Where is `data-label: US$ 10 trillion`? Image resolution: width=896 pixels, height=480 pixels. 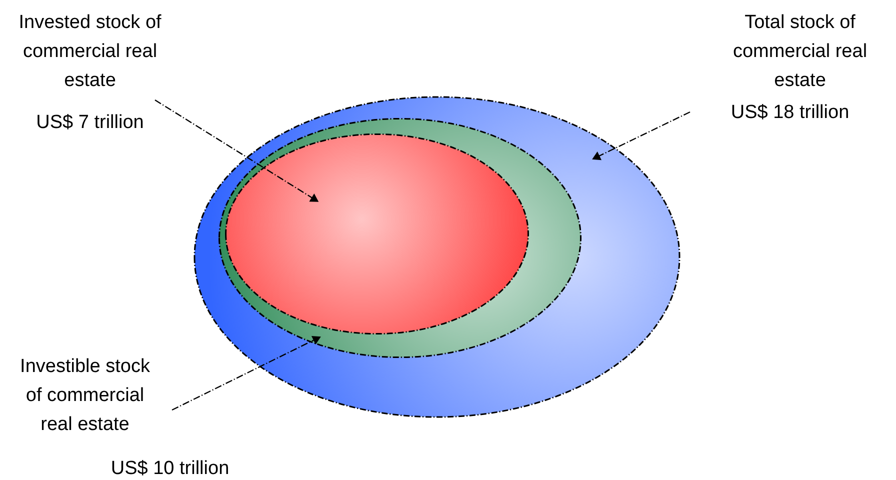 data-label: US$ 10 trillion is located at coordinates (170, 468).